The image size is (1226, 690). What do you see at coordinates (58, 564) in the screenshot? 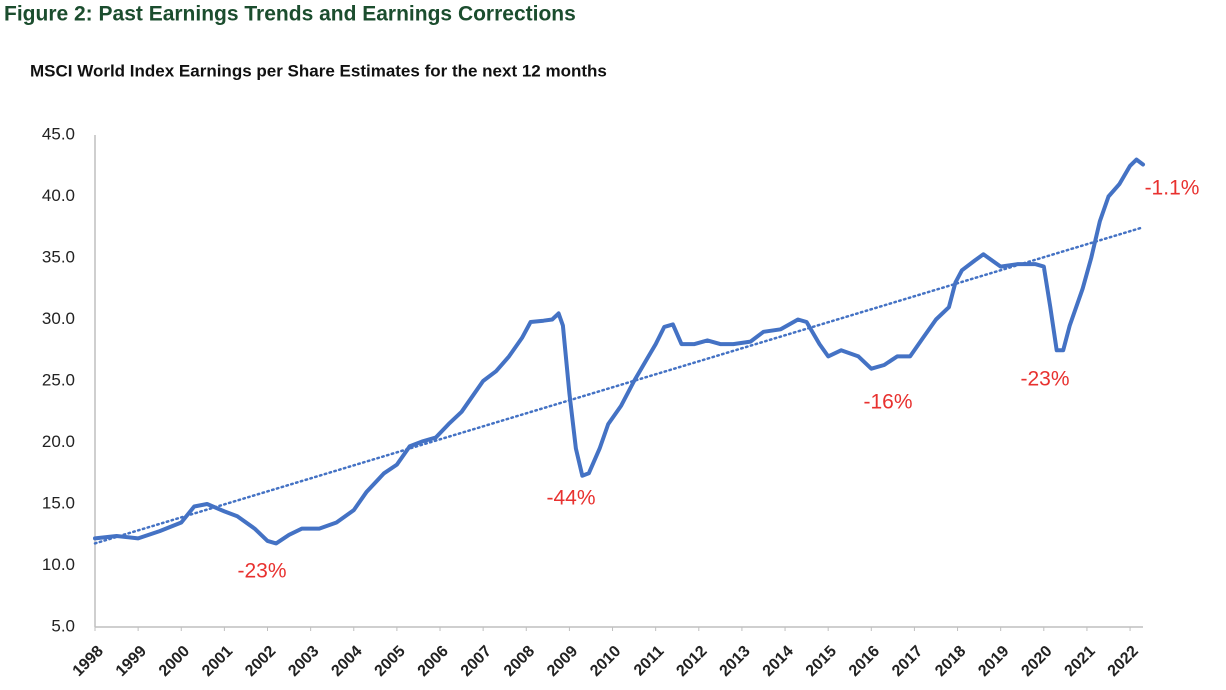
I see `y-tick-label: 10.0` at bounding box center [58, 564].